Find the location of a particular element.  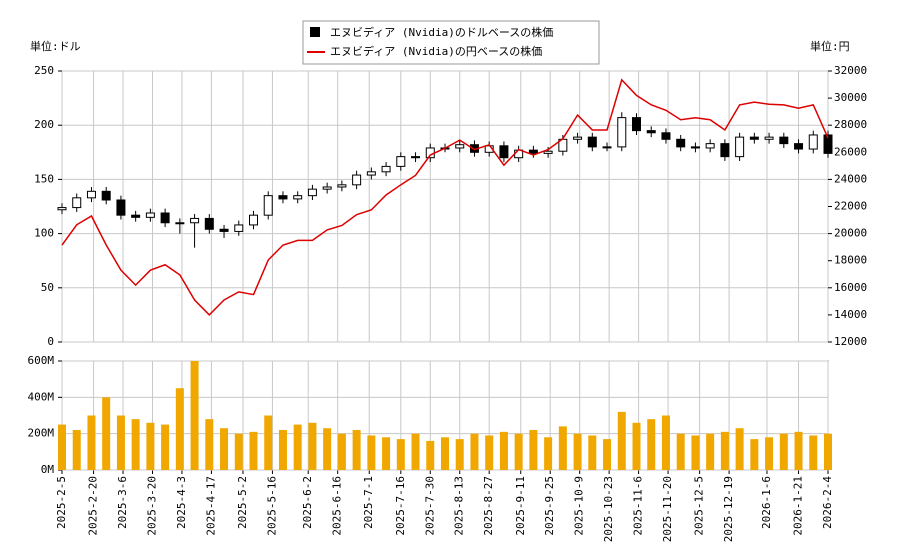

x-tick-label: 2025-6-2 is located at coordinates (307, 502).